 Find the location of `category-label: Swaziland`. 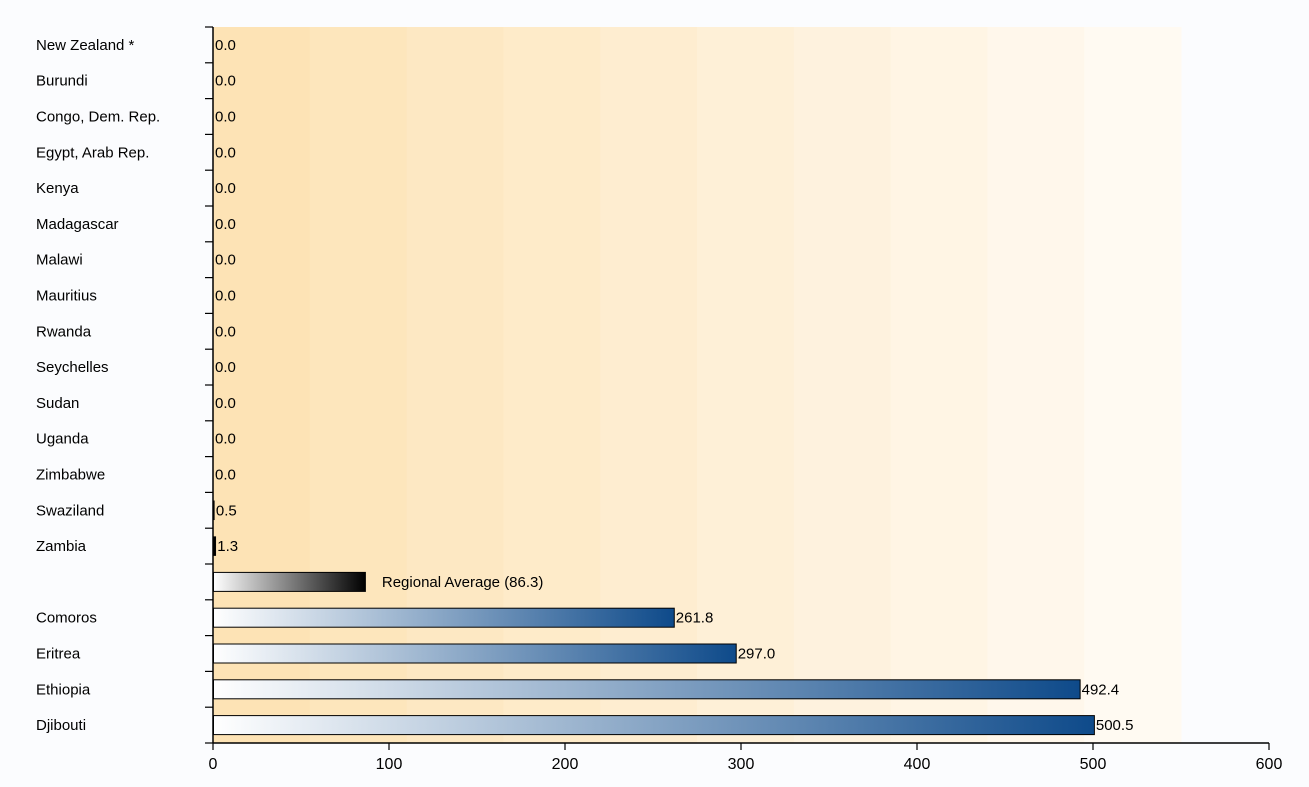

category-label: Swaziland is located at coordinates (70, 510).